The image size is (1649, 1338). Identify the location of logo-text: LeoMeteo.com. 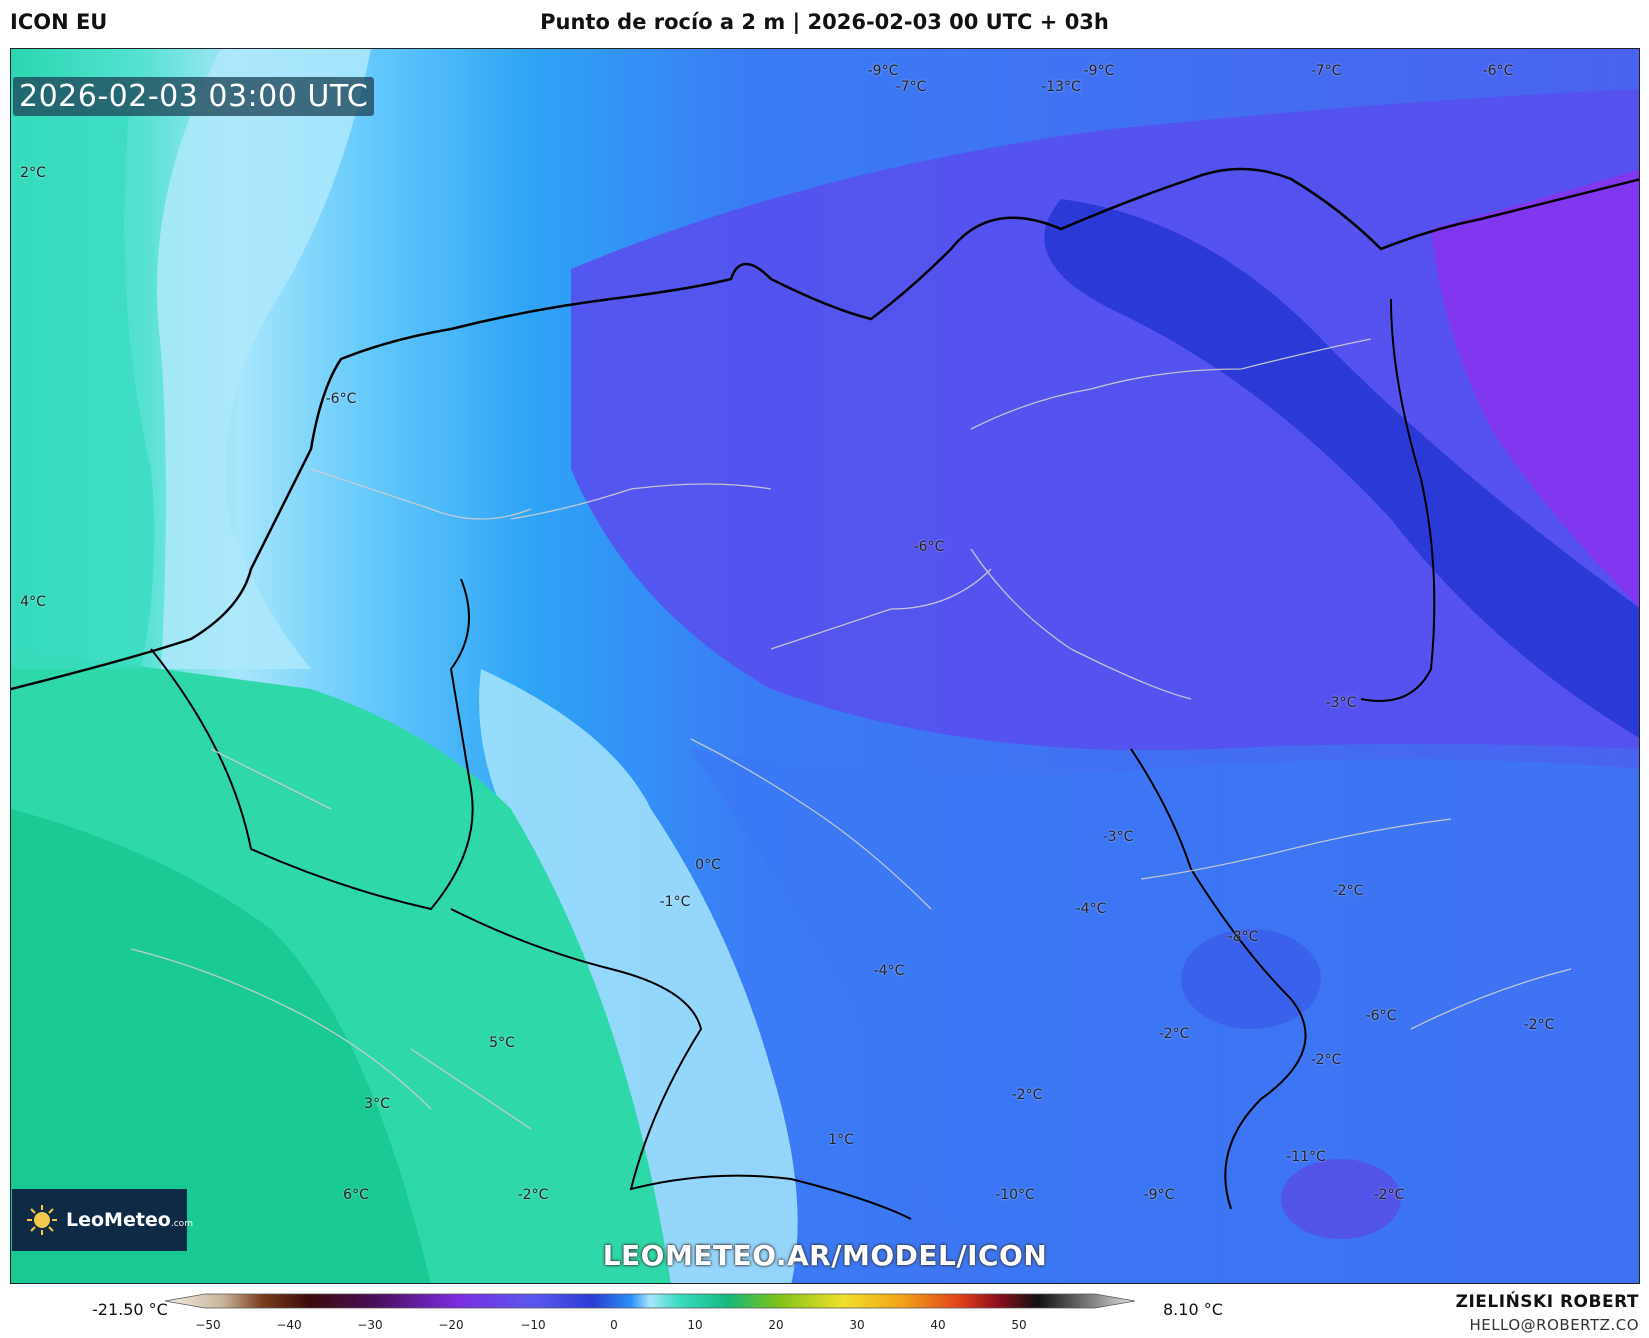
(129, 1220).